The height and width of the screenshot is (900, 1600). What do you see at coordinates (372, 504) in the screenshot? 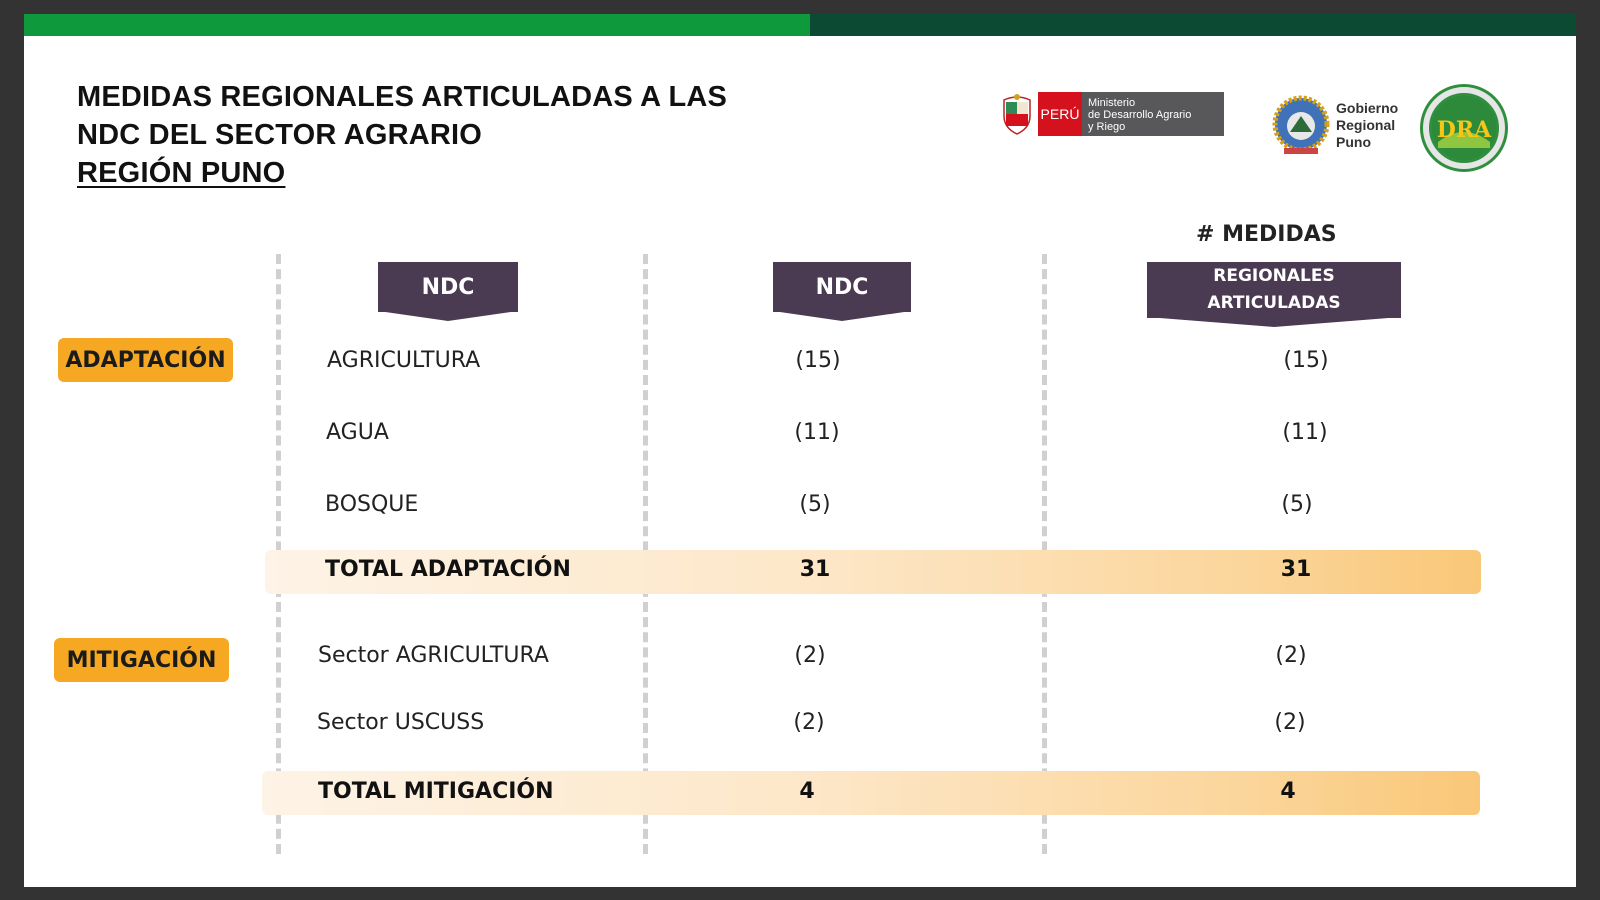
I see `row-name: BOSQUE` at bounding box center [372, 504].